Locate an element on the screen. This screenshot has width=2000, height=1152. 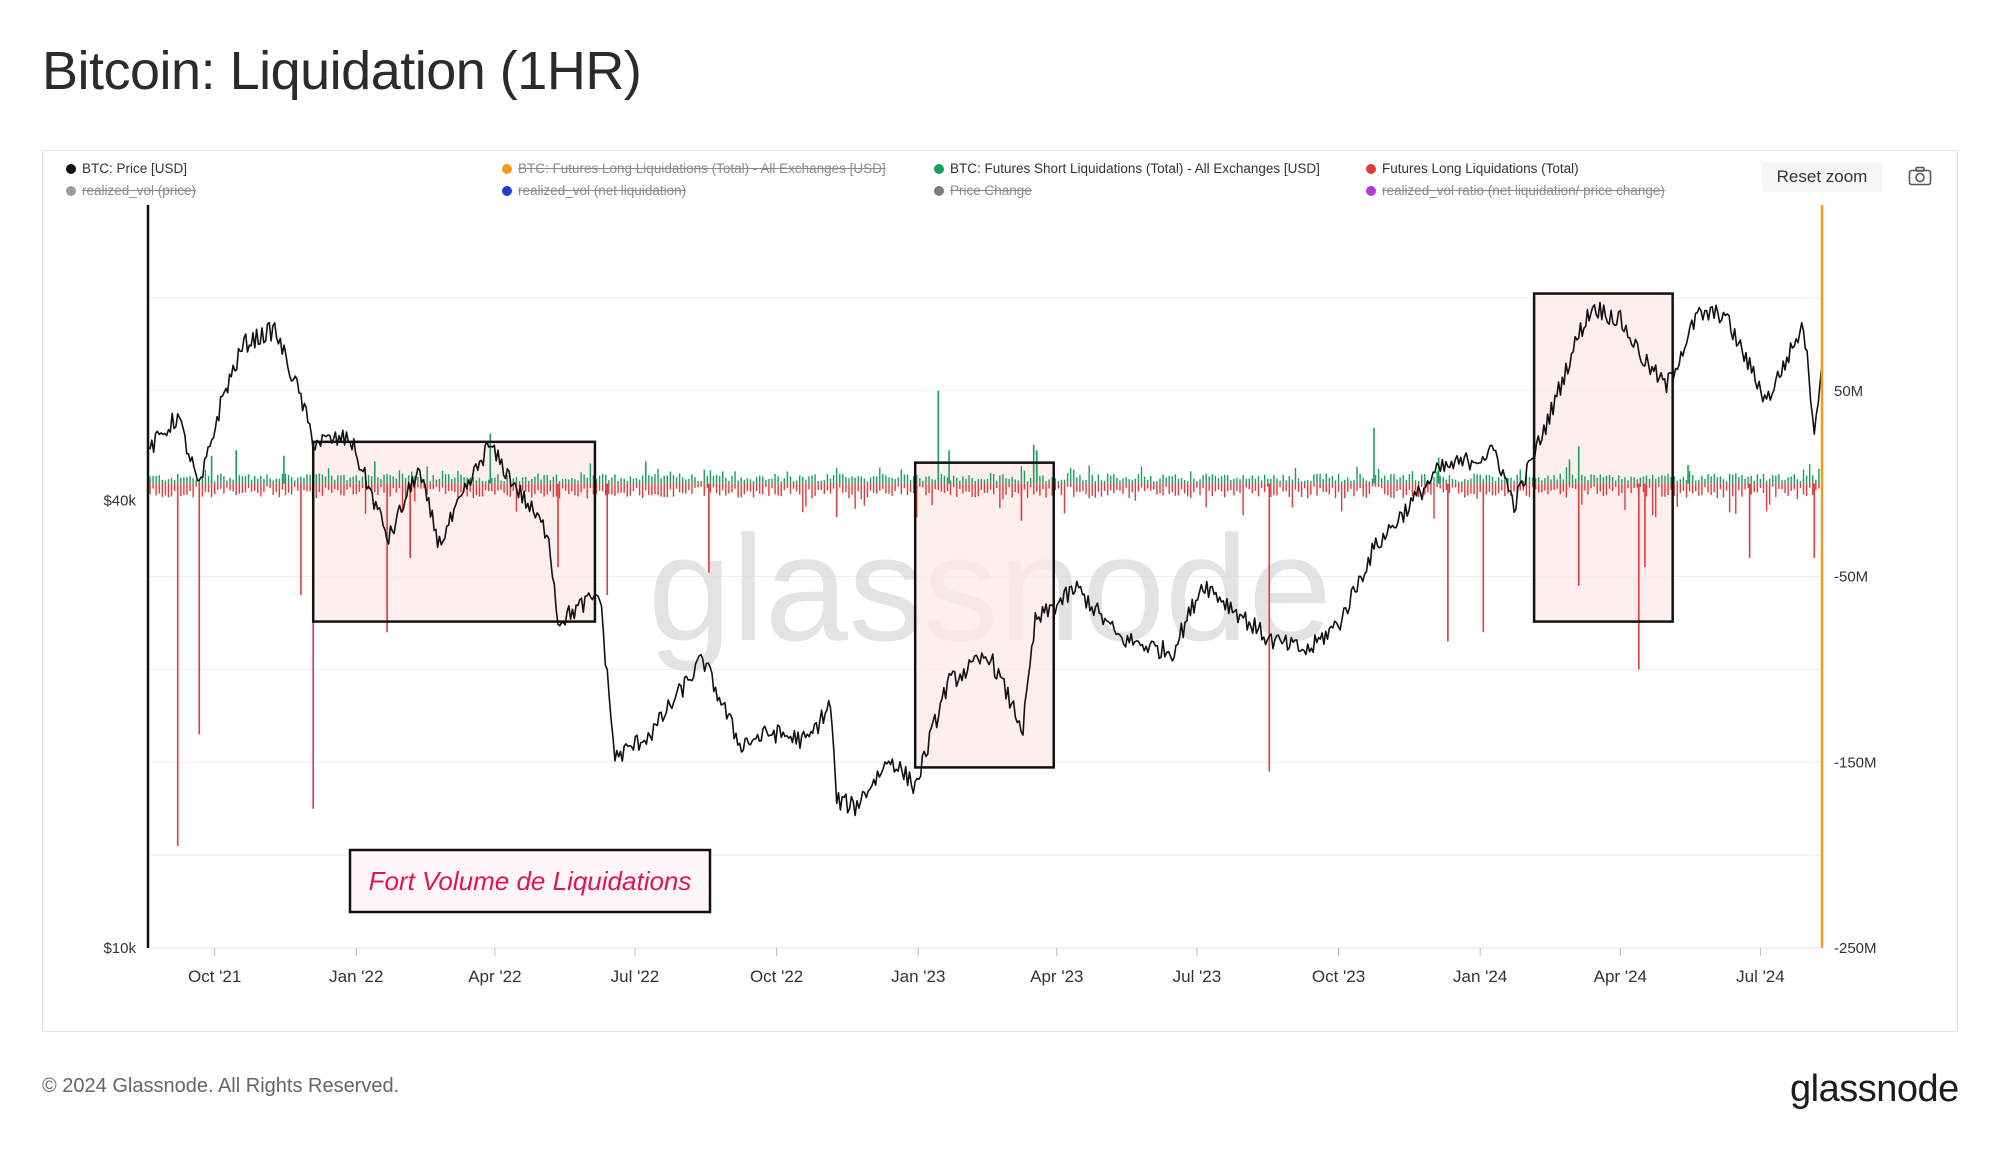
x-tick-label: Apr '22 is located at coordinates (494, 976).